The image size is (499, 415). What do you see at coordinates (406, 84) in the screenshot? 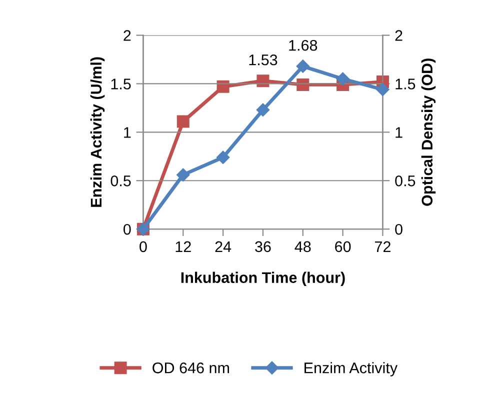
I see `y2-tick-label: 1.5` at bounding box center [406, 84].